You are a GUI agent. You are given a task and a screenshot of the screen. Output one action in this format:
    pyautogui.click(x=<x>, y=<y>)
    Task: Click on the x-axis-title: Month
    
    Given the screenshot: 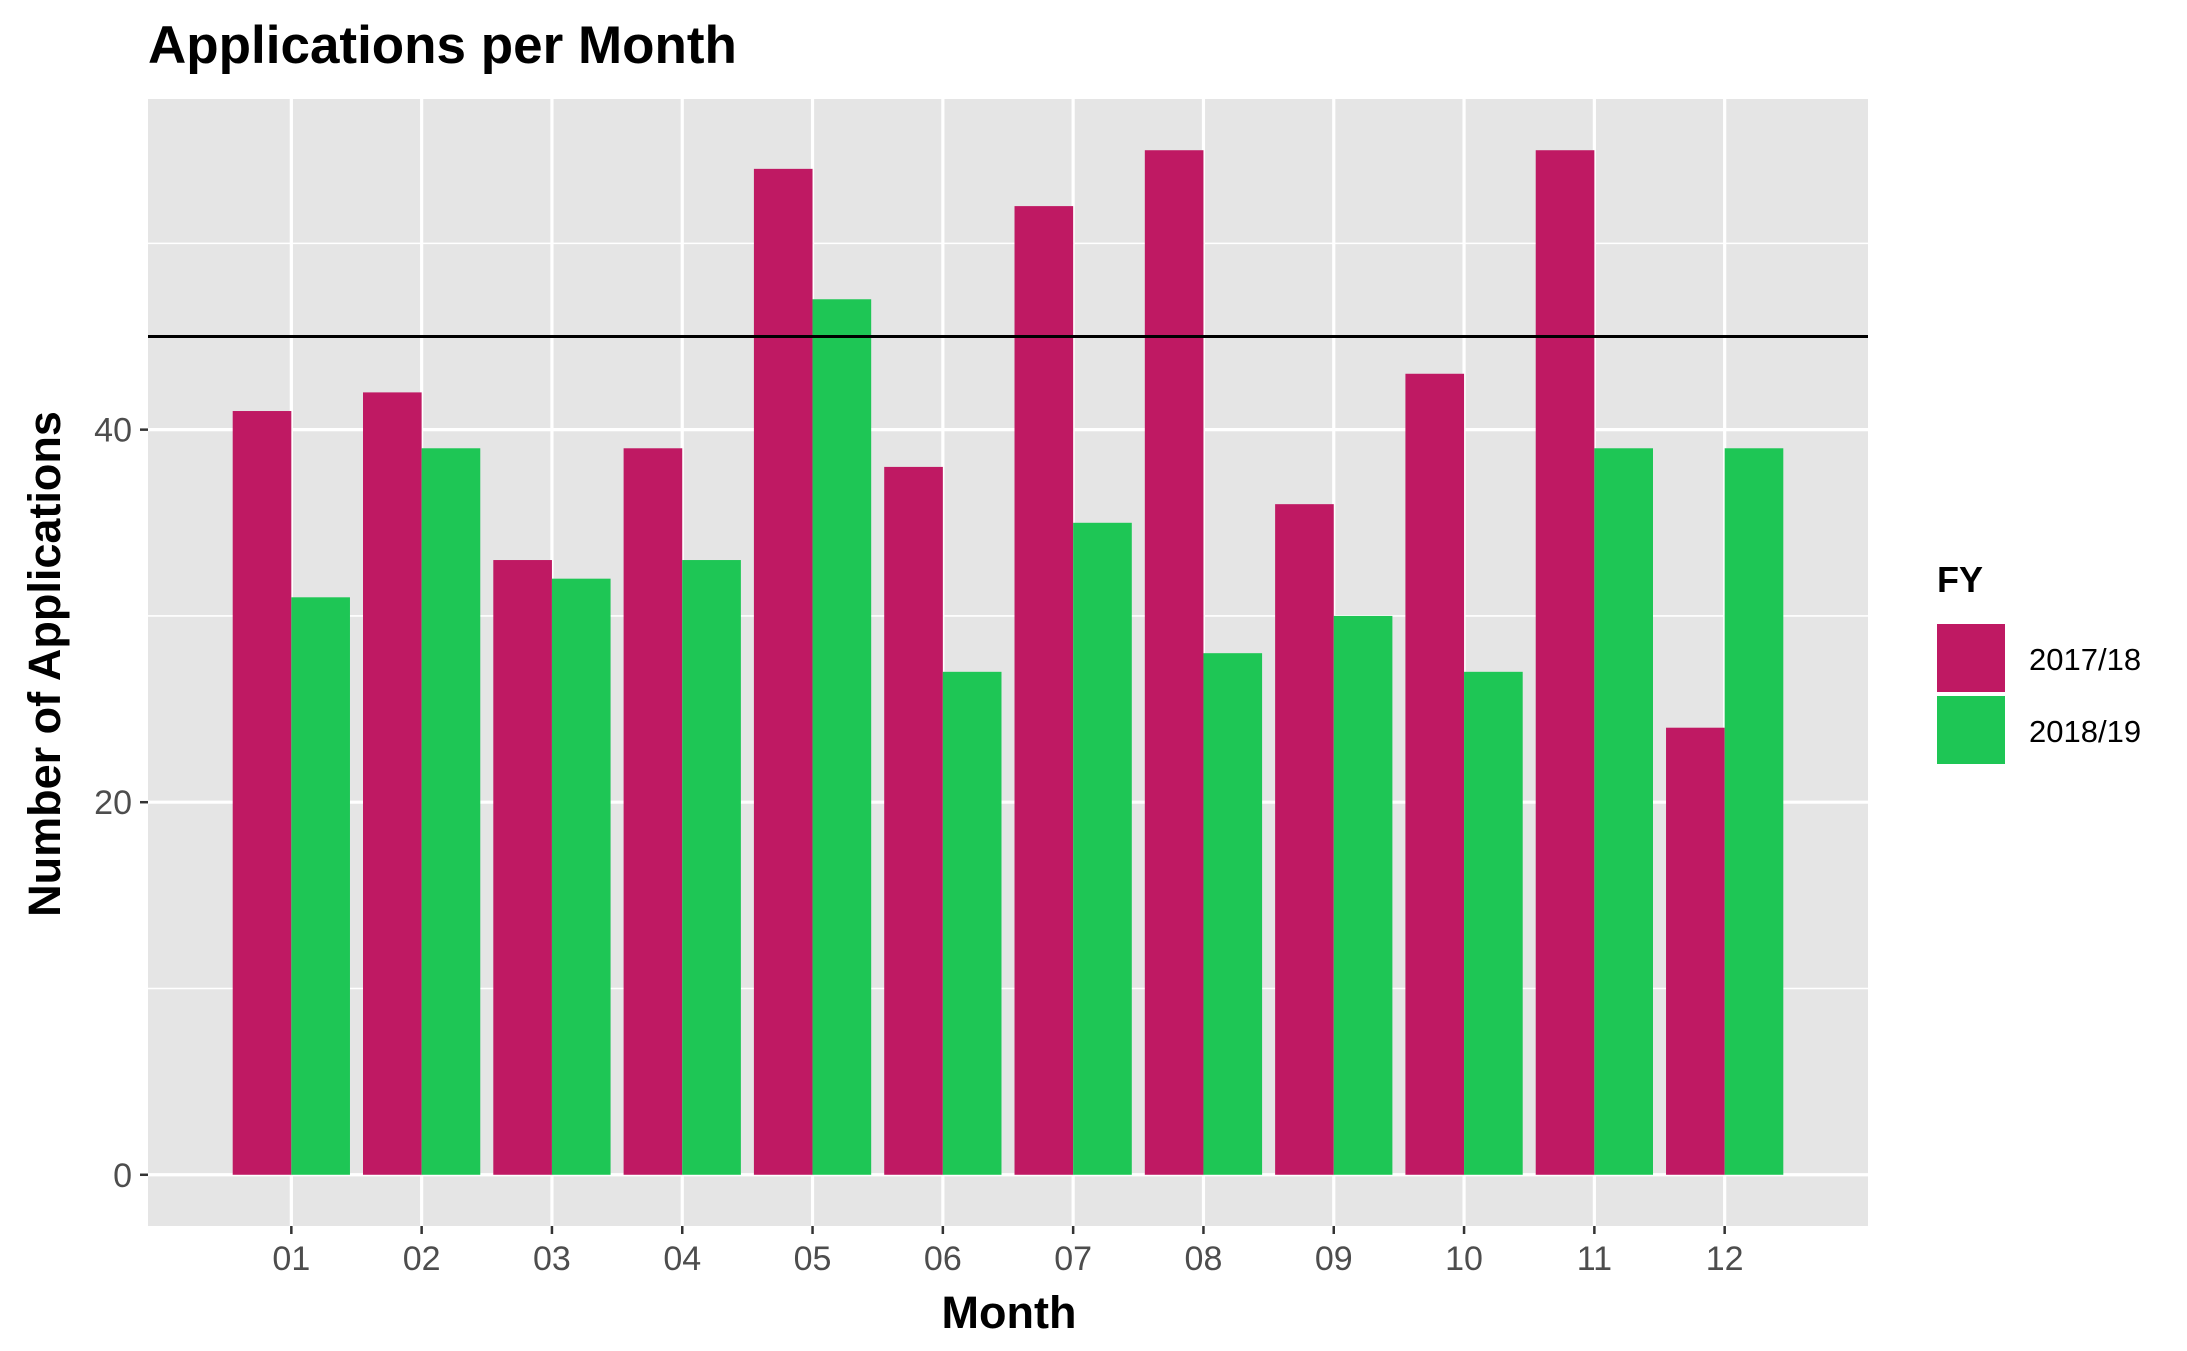 What is the action you would take?
    pyautogui.click(x=1009, y=1312)
    